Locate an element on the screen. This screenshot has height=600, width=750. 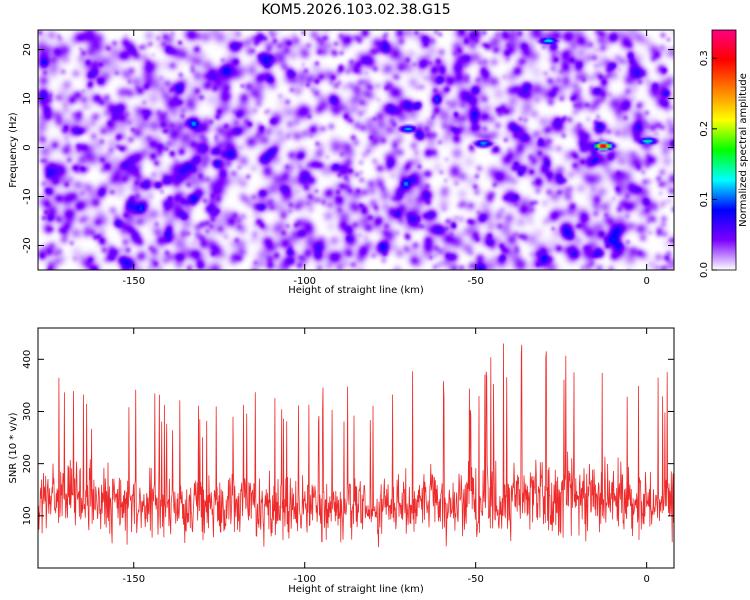
snr-x-axis-label: Height of straight line (km) is located at coordinates (356, 589).